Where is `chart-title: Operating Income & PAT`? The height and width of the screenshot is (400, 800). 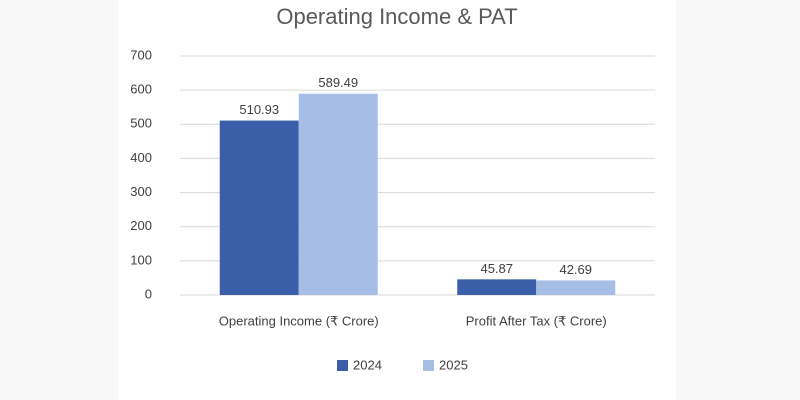
chart-title: Operating Income & PAT is located at coordinates (396, 16).